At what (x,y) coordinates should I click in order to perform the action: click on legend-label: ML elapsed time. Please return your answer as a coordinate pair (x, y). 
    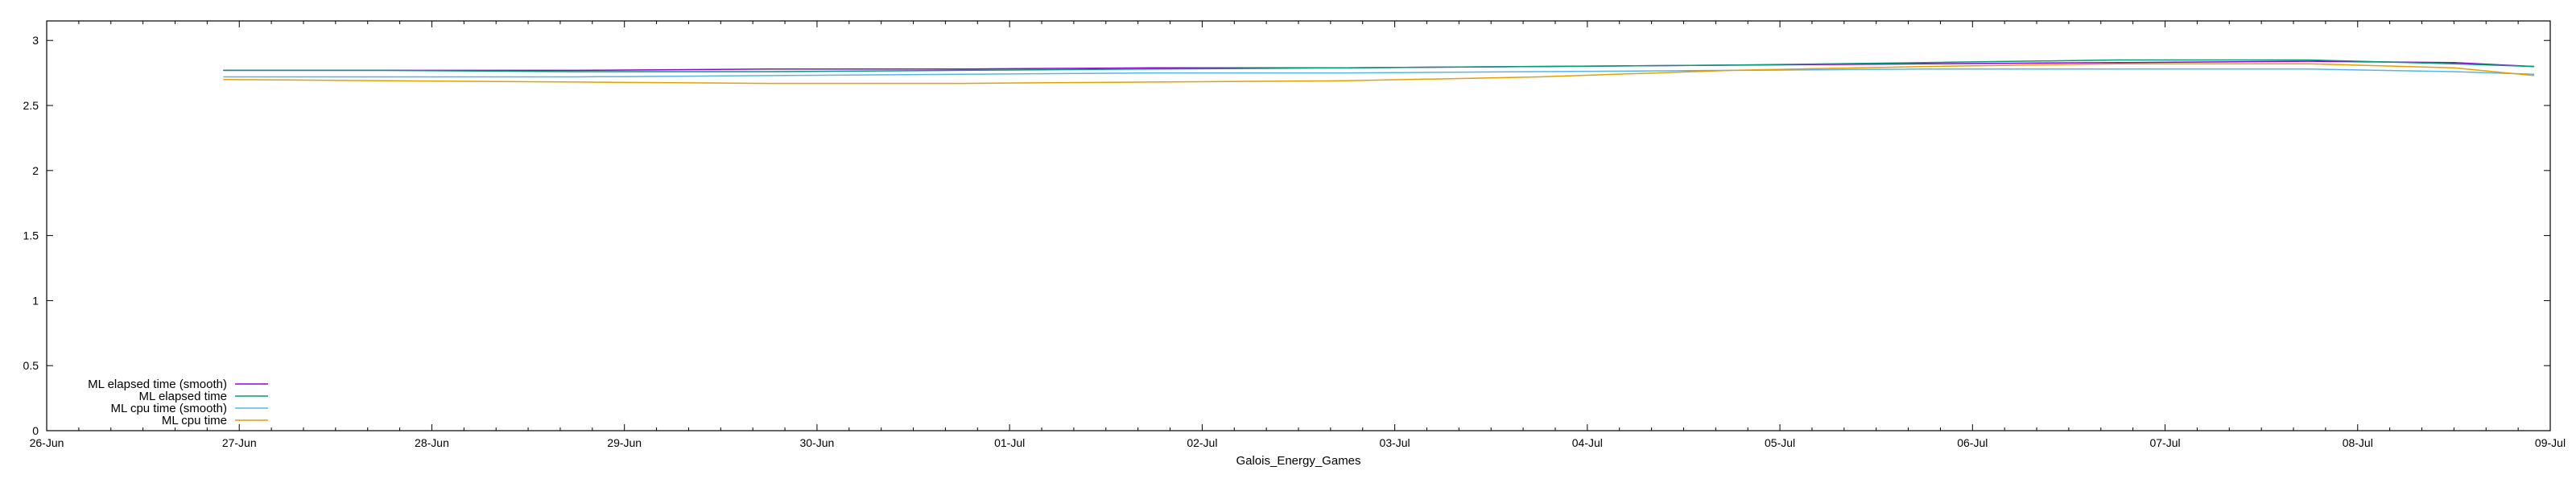
    Looking at the image, I should click on (183, 396).